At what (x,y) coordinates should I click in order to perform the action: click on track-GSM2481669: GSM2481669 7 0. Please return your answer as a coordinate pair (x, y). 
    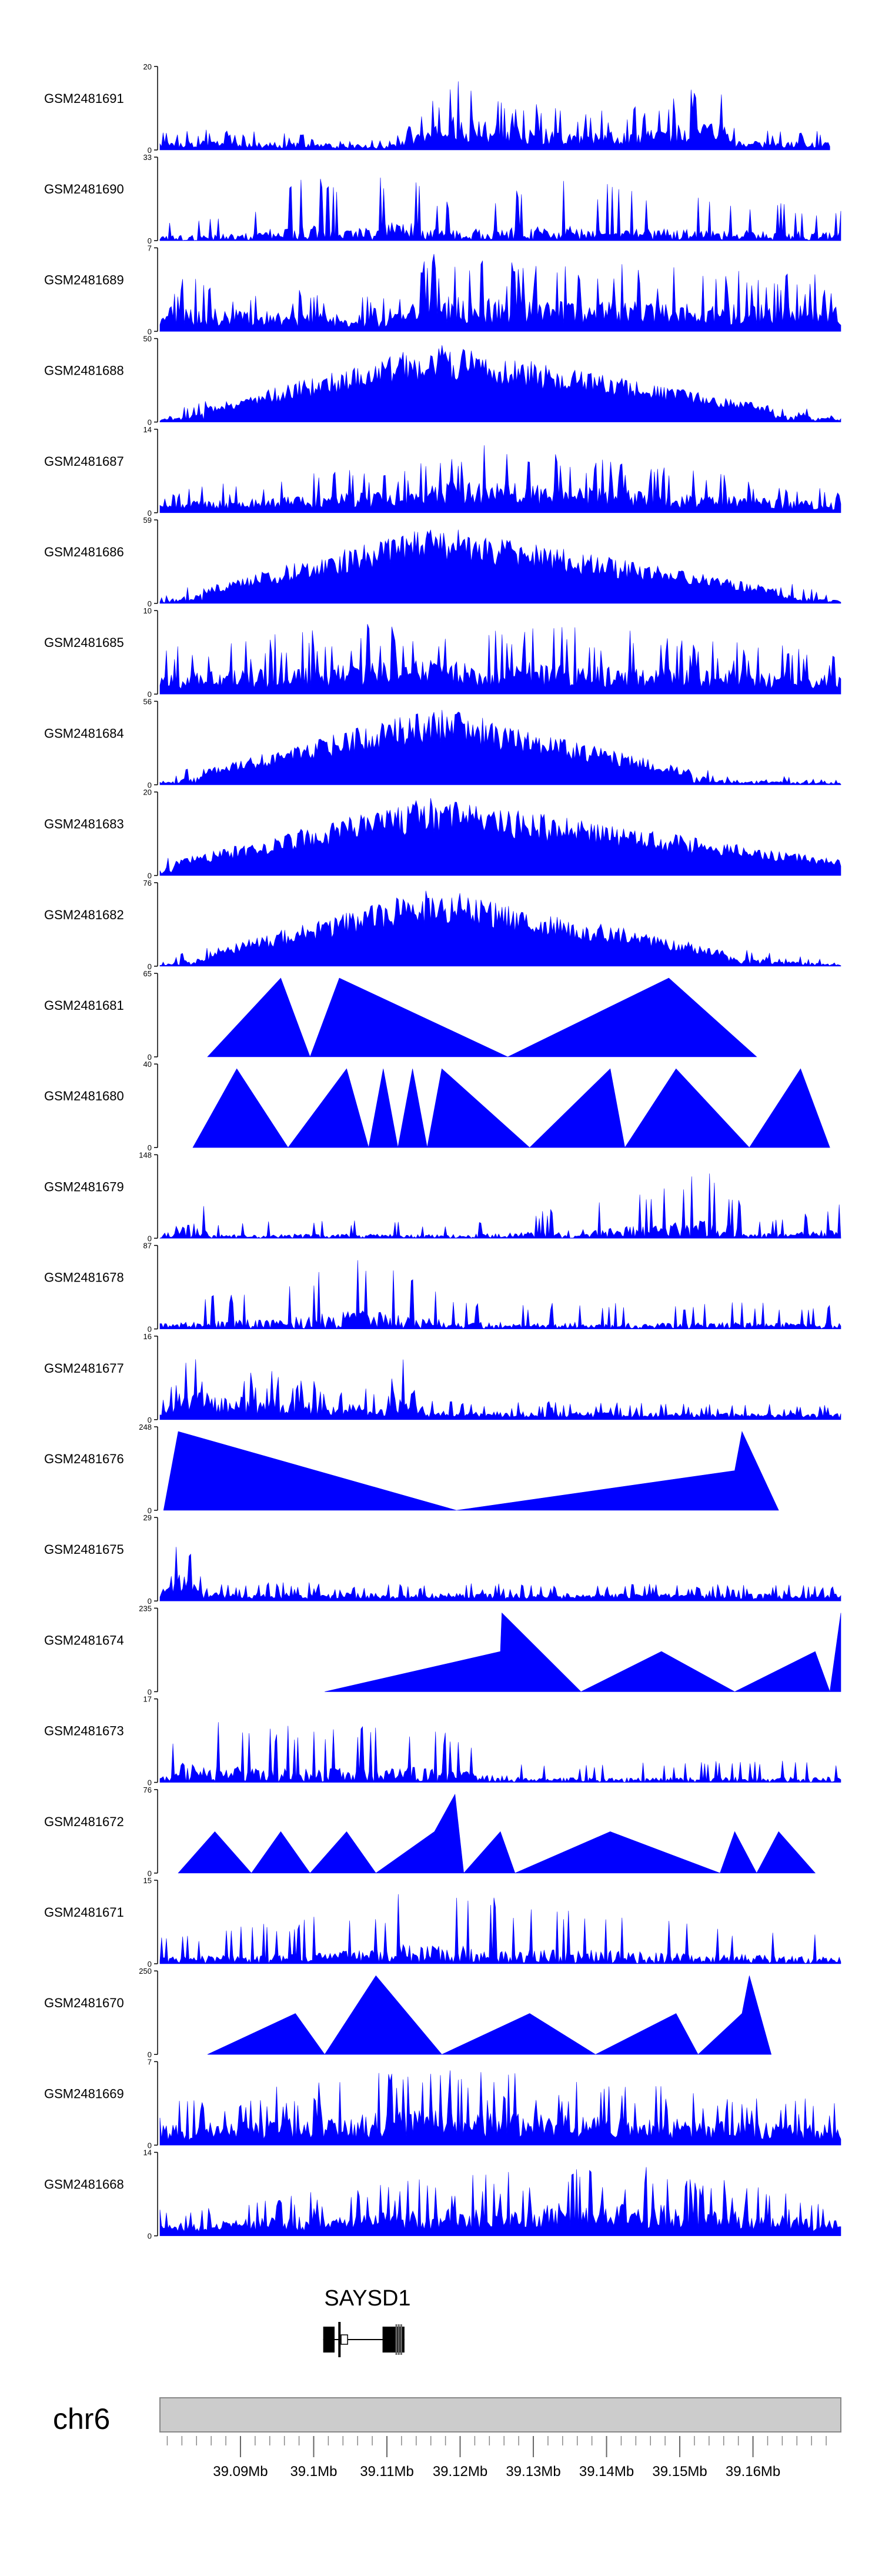
    Looking at the image, I should click on (442, 2103).